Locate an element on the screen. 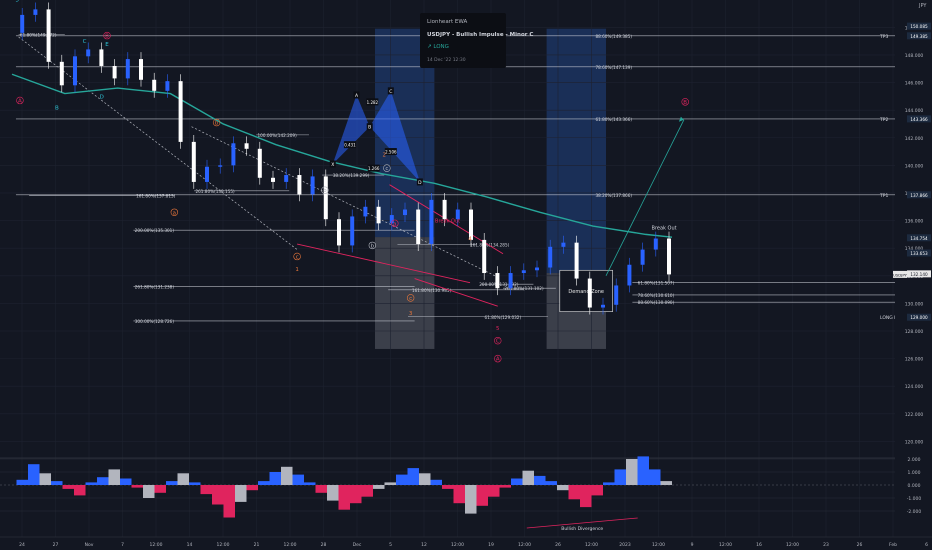 The image size is (932, 550). fib-level-label: 100.00%(142.209) is located at coordinates (278, 135).